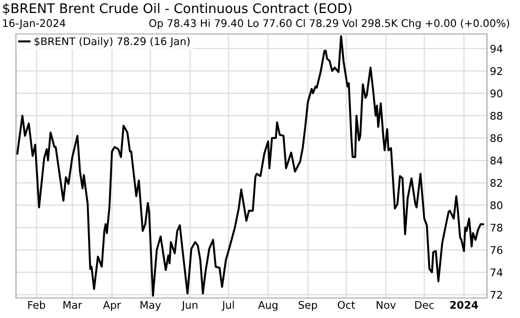  What do you see at coordinates (268, 306) in the screenshot?
I see `x-tick-label: Aug` at bounding box center [268, 306].